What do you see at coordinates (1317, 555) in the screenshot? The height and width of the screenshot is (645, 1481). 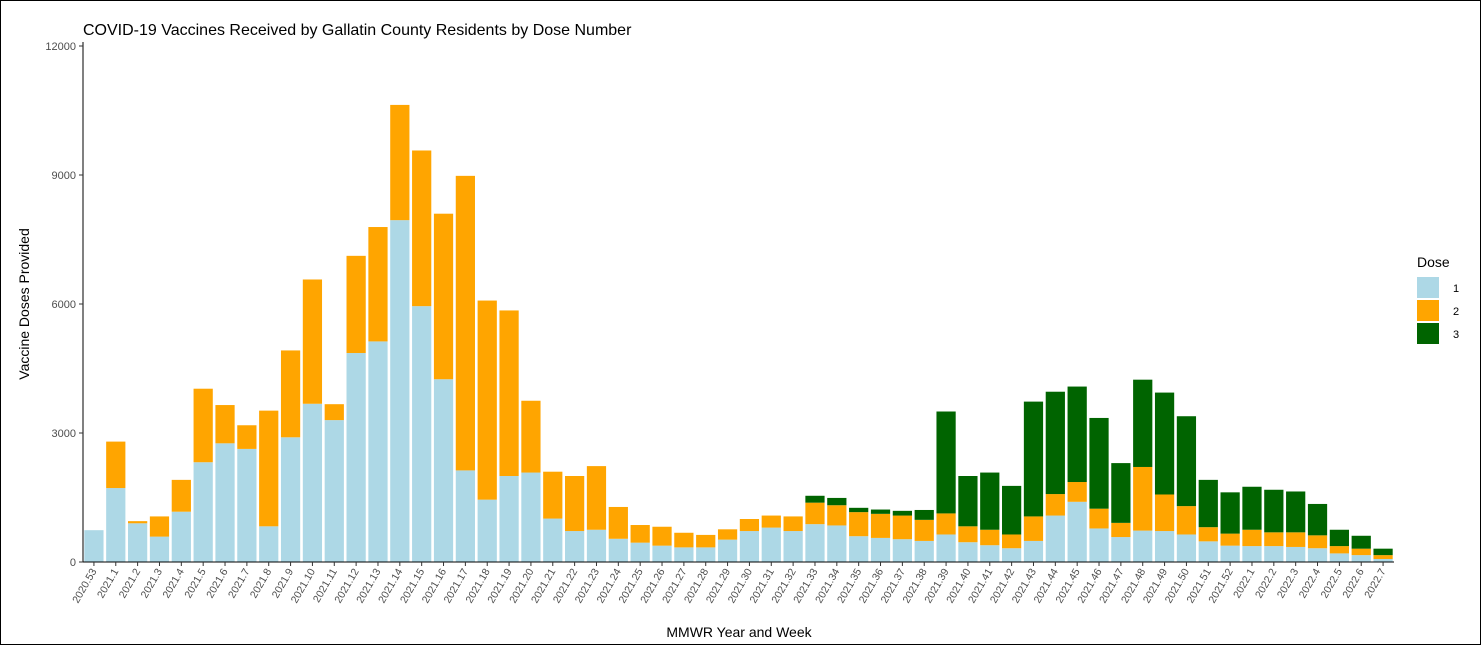 I see `bar-2022.4-dose-1` at bounding box center [1317, 555].